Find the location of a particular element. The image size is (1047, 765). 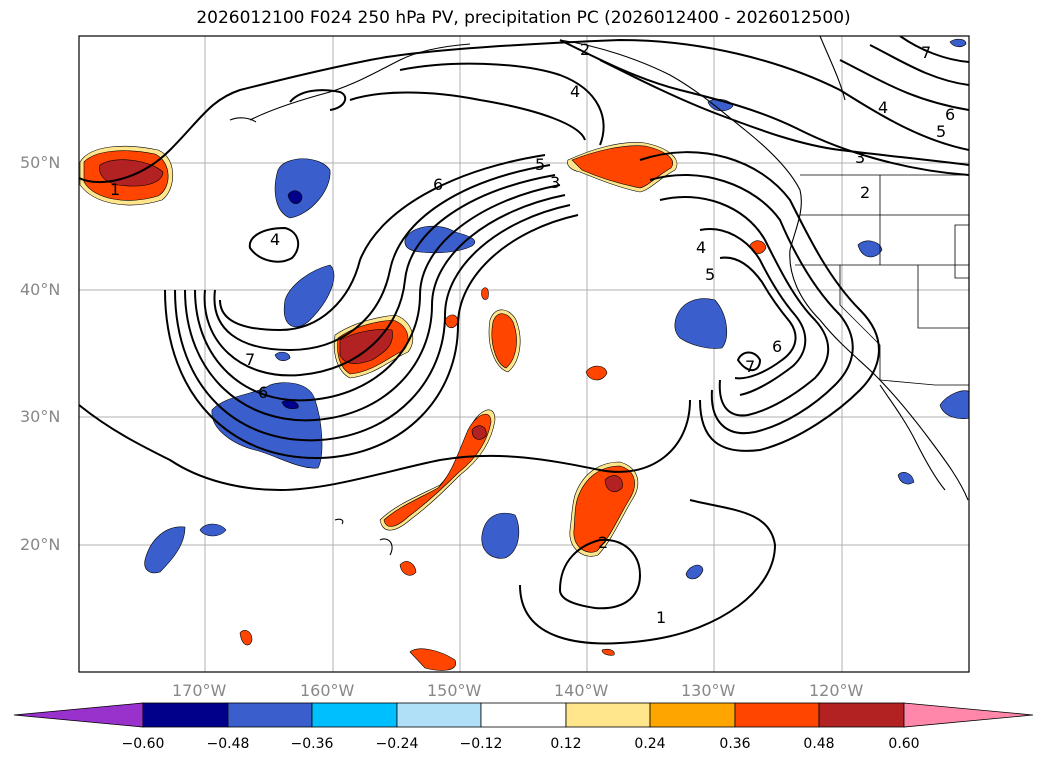

colorbar-tick-label: −0.12 is located at coordinates (481, 744).